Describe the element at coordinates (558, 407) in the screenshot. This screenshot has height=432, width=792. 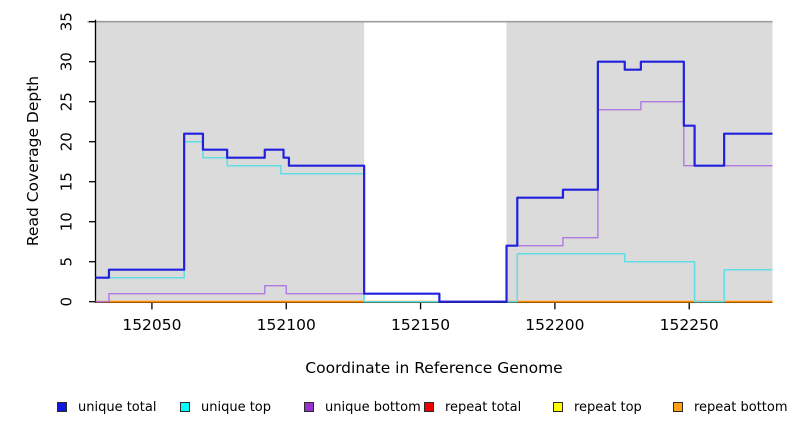
I see `legend-swatch-repeat-top` at that location.